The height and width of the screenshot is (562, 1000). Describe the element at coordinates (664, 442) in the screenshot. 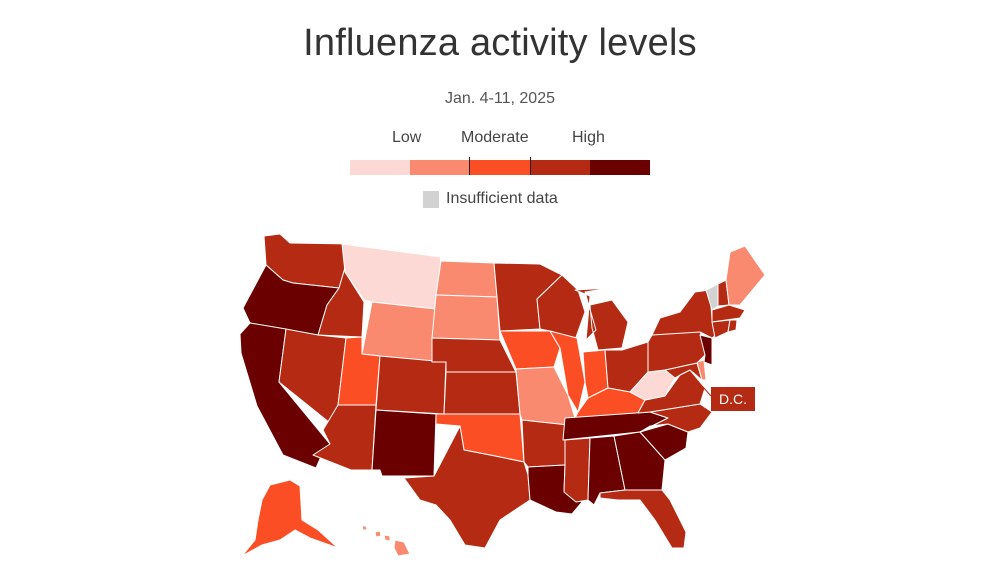

I see `state-sc` at that location.